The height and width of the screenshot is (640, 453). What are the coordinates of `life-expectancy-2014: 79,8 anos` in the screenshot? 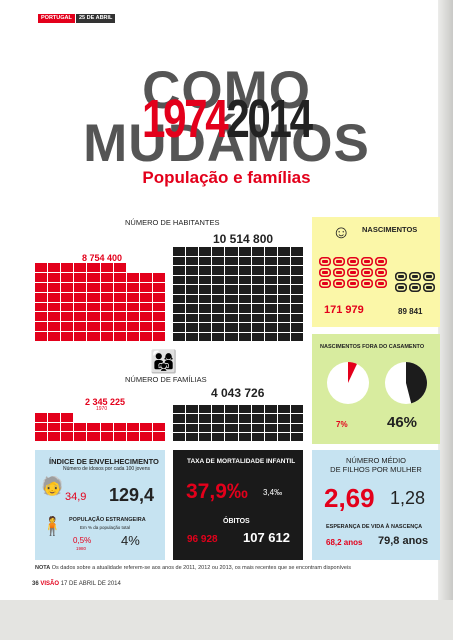 It's located at (403, 541).